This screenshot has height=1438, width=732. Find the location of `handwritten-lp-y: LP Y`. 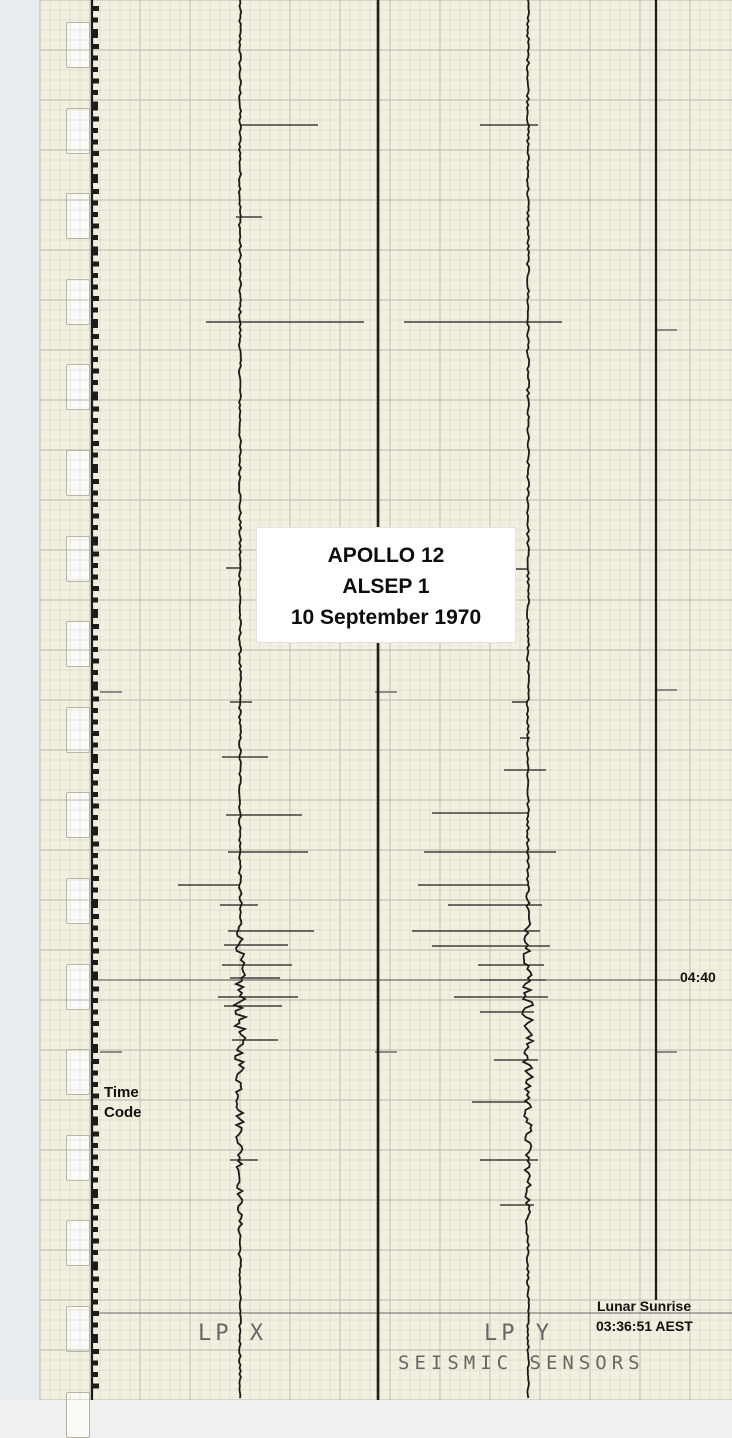

handwritten-lp-y: LP Y is located at coordinates (518, 1333).